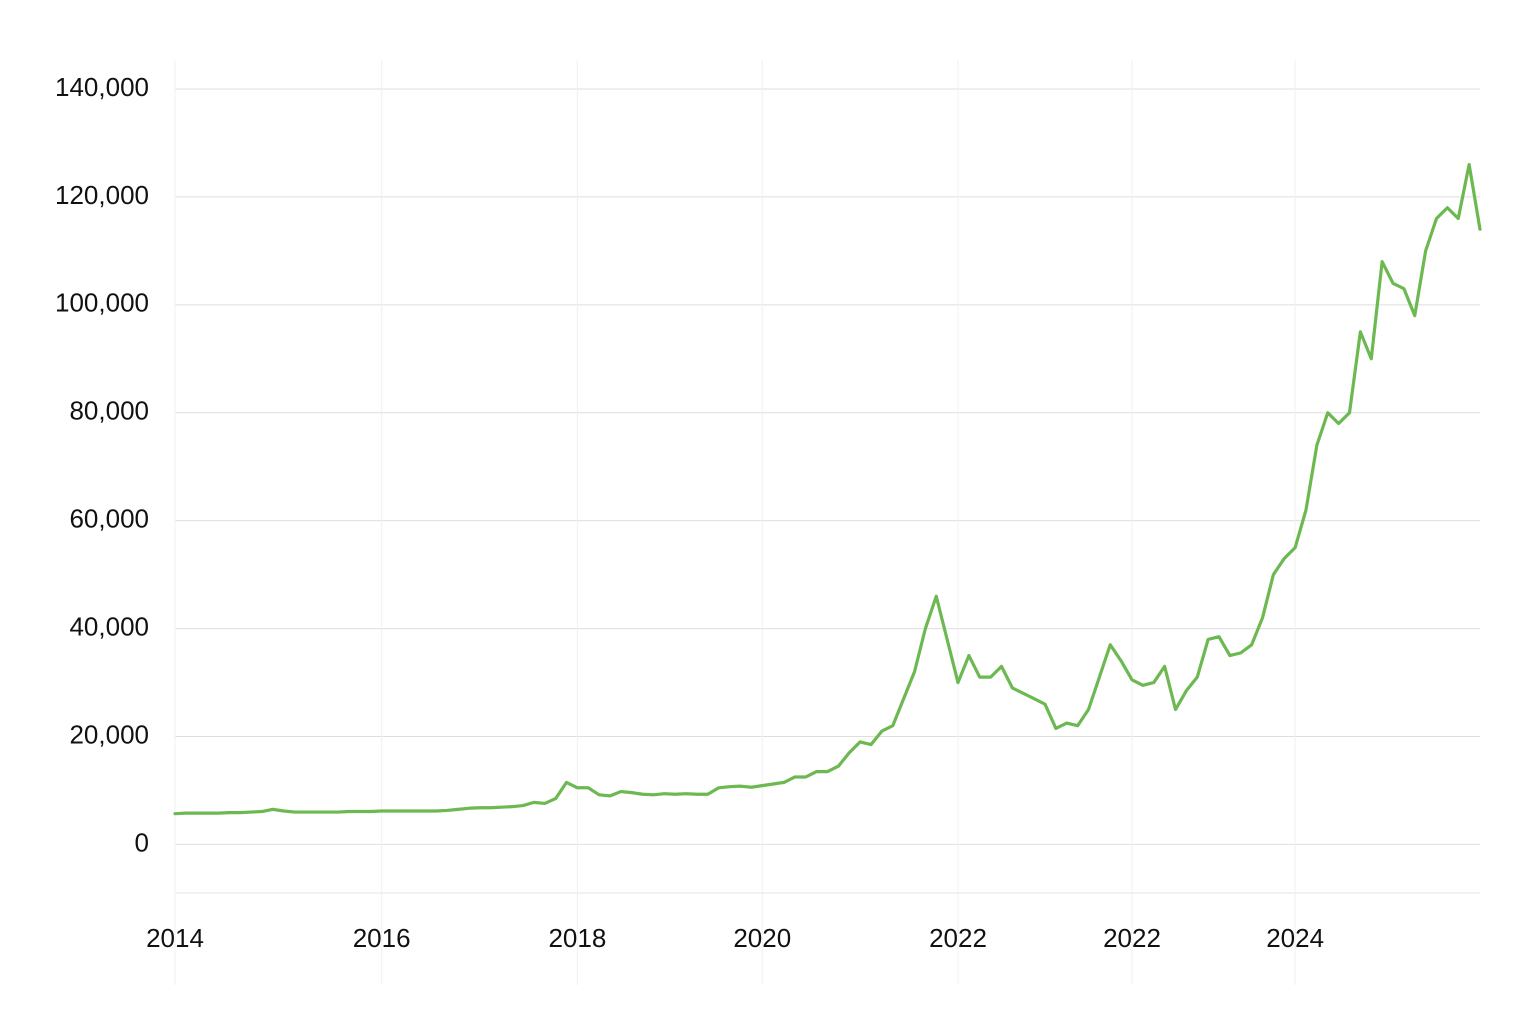 Image resolution: width=1536 pixels, height=1024 pixels. Describe the element at coordinates (577, 938) in the screenshot. I see `x-tick-label: 2018` at that location.